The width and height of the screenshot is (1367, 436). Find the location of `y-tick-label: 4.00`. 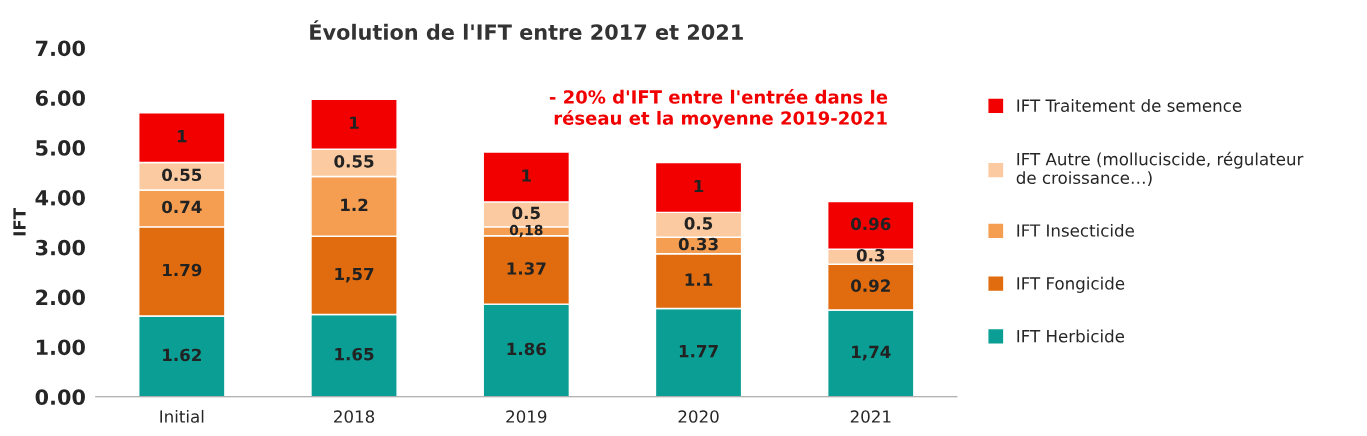

y-tick-label: 4.00 is located at coordinates (60, 197).